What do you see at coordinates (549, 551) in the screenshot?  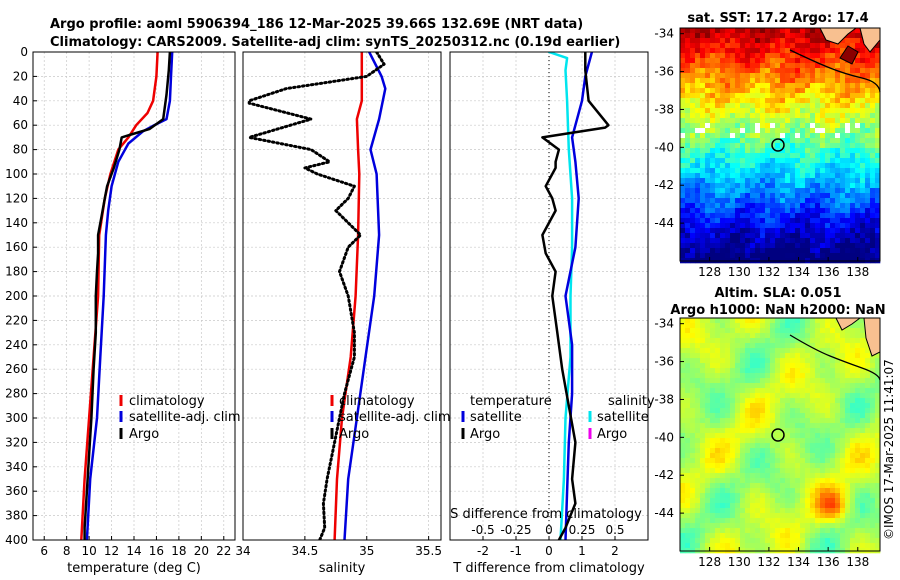 I see `x-tick-label: 0` at bounding box center [549, 551].